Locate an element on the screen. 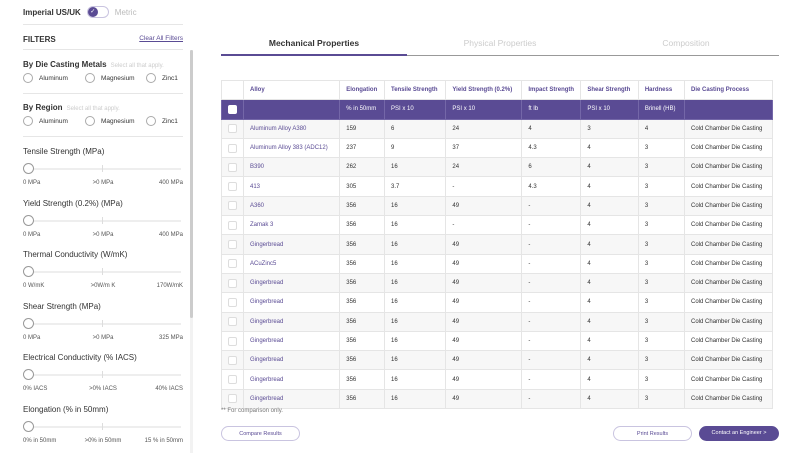  select-all-checkbox is located at coordinates (232, 109).